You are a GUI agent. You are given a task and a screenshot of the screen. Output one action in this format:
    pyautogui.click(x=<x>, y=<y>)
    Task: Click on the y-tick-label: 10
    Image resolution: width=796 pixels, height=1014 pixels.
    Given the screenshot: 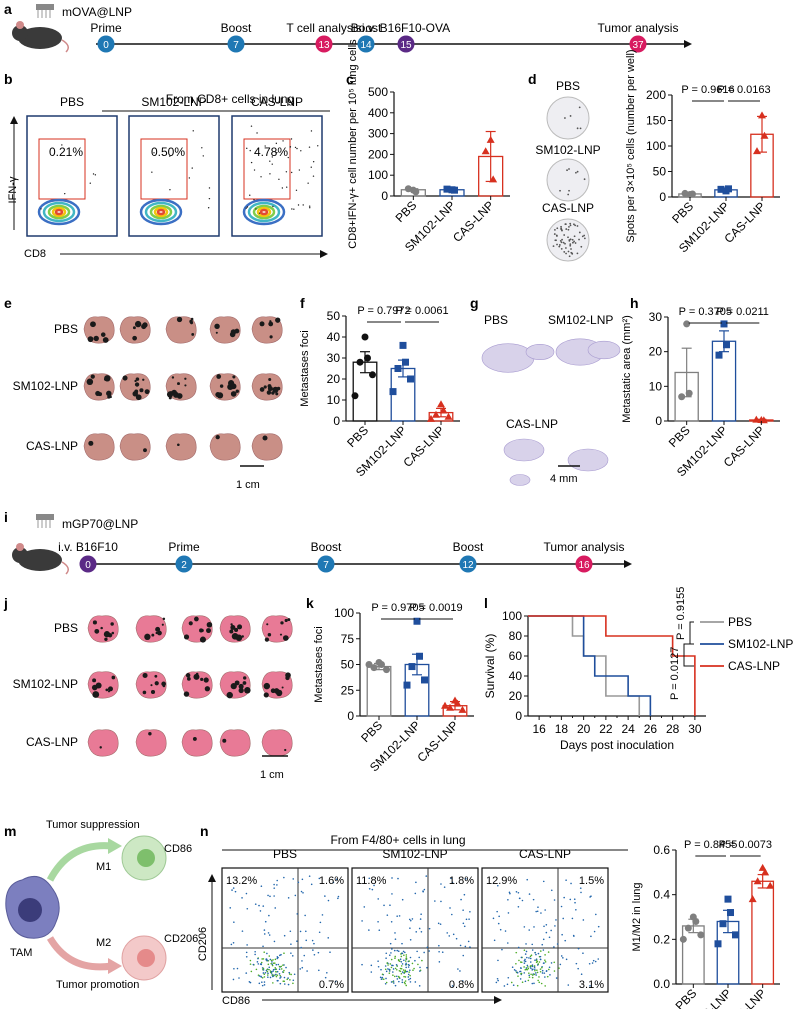 What is the action you would take?
    pyautogui.click(x=334, y=400)
    